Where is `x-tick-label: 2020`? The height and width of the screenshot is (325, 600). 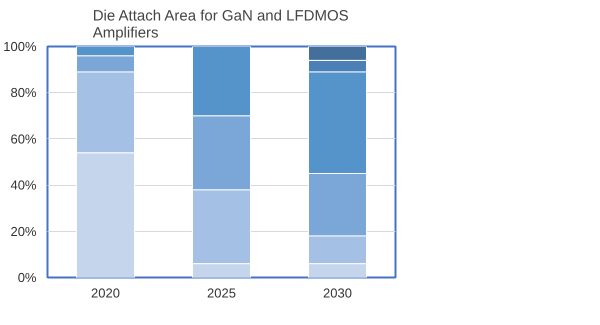 x-tick-label: 2020 is located at coordinates (105, 293).